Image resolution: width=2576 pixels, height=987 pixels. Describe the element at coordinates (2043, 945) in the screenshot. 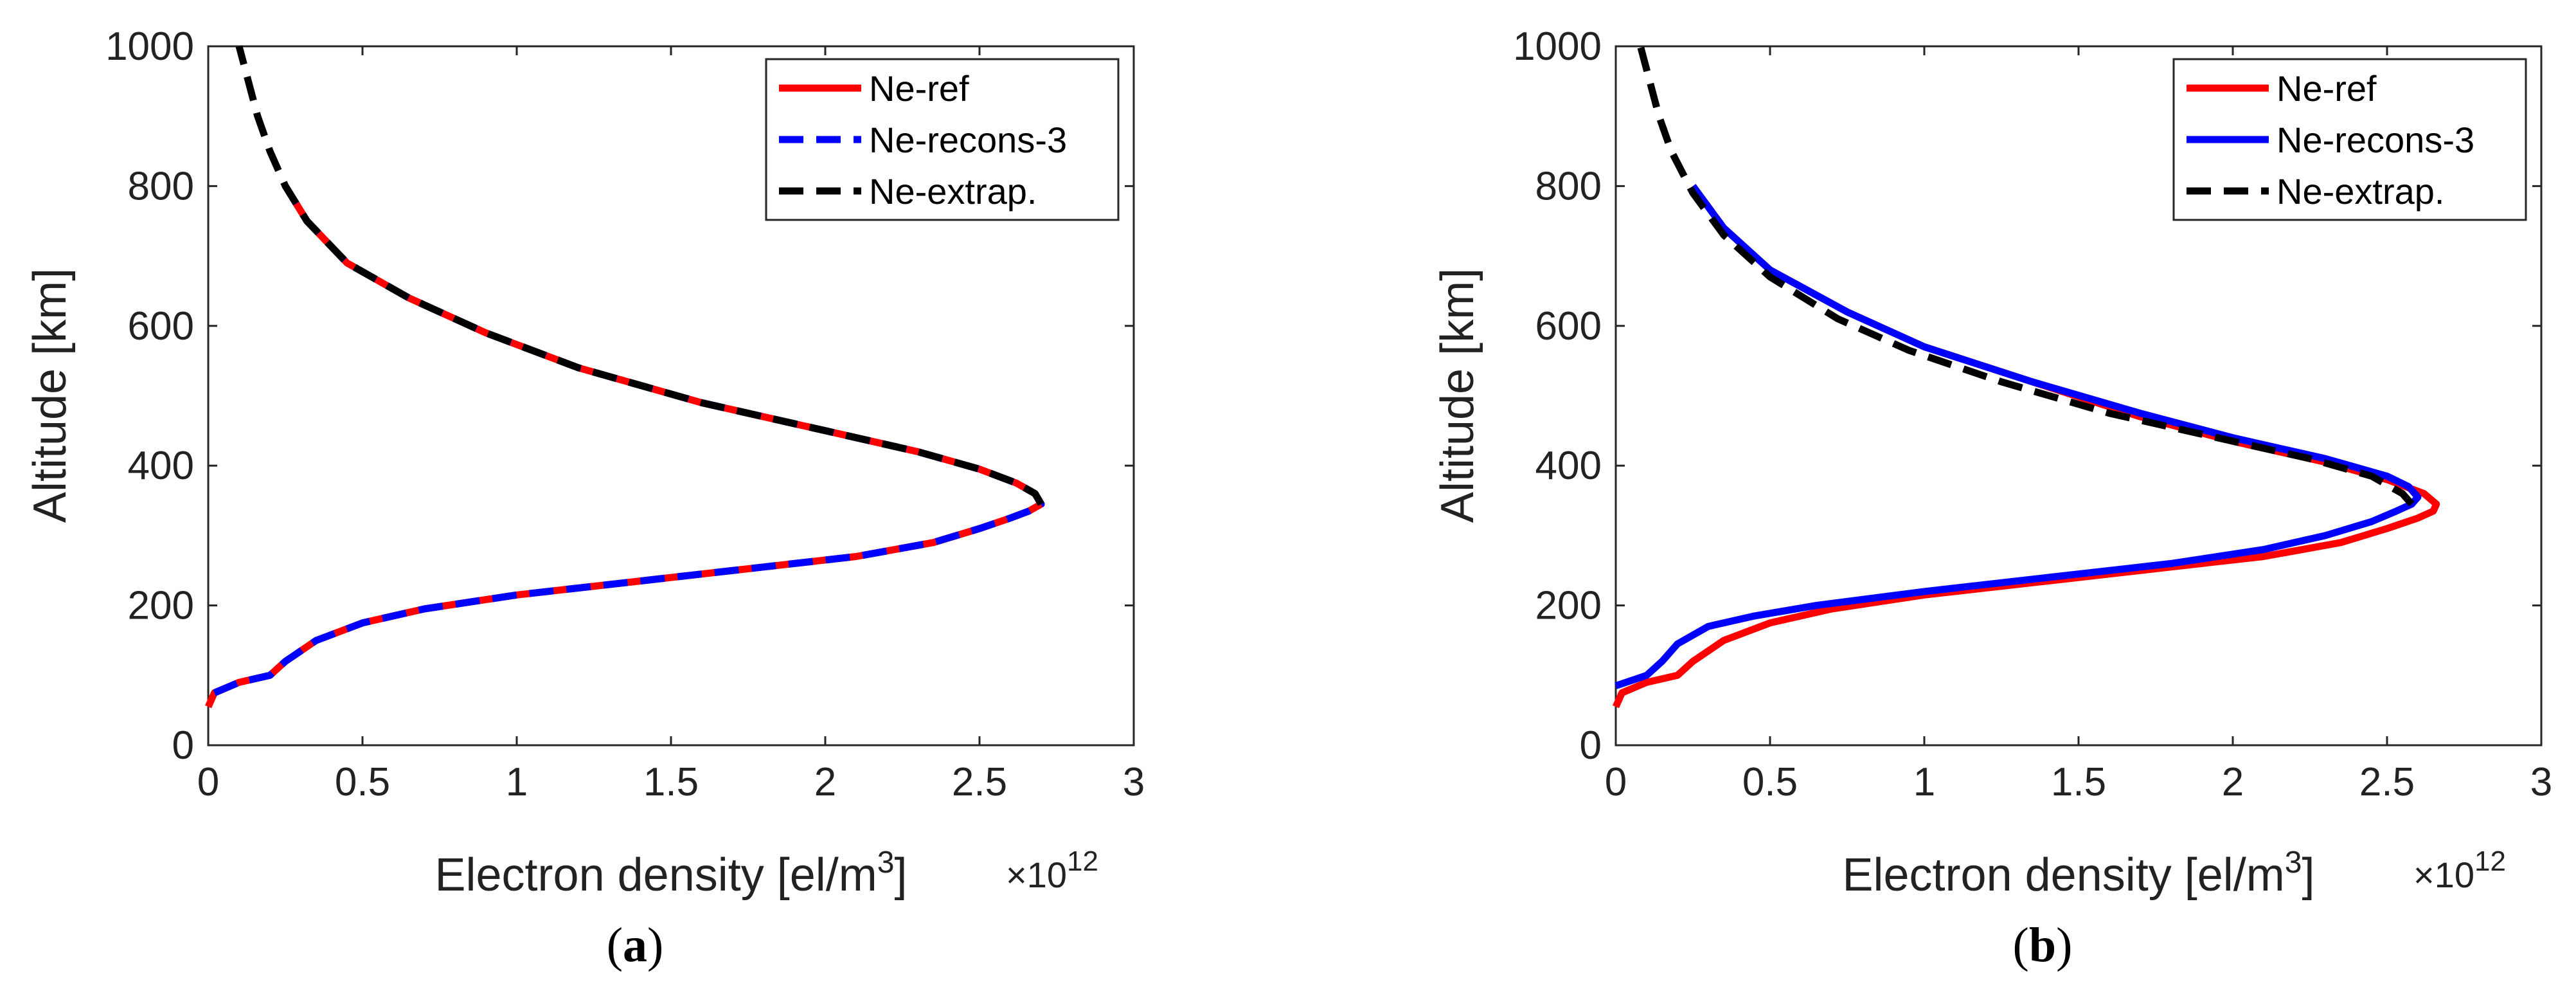

I see `panel-caption: (b)` at that location.